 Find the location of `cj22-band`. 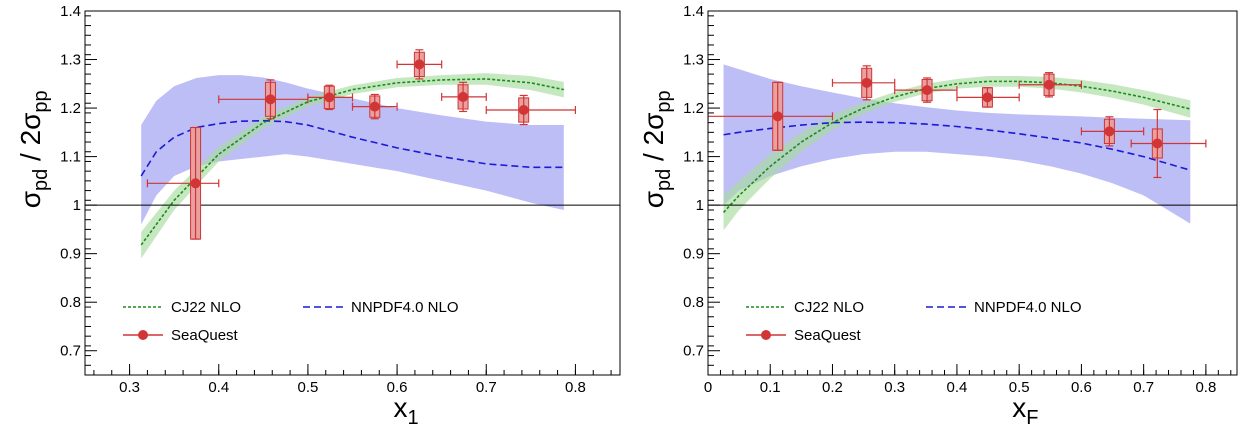

cj22-band is located at coordinates (957, 153).